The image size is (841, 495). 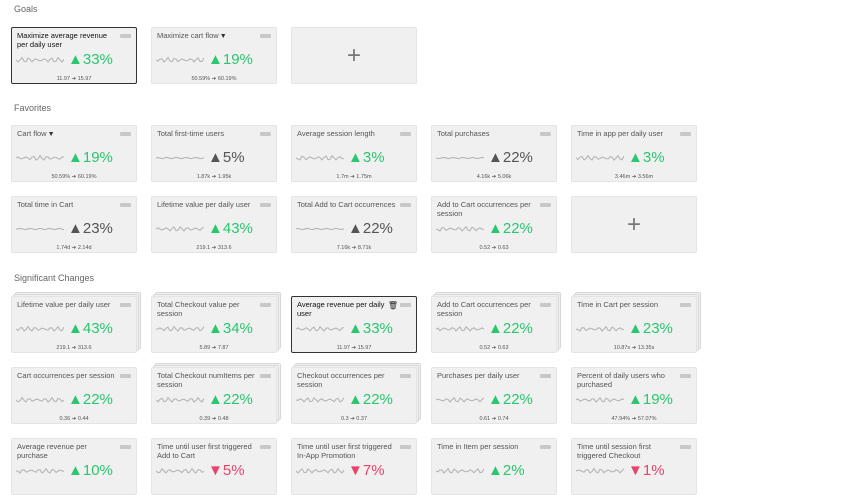 What do you see at coordinates (74, 419) in the screenshot?
I see `metric-range: 0.36 ➔ 0.44` at bounding box center [74, 419].